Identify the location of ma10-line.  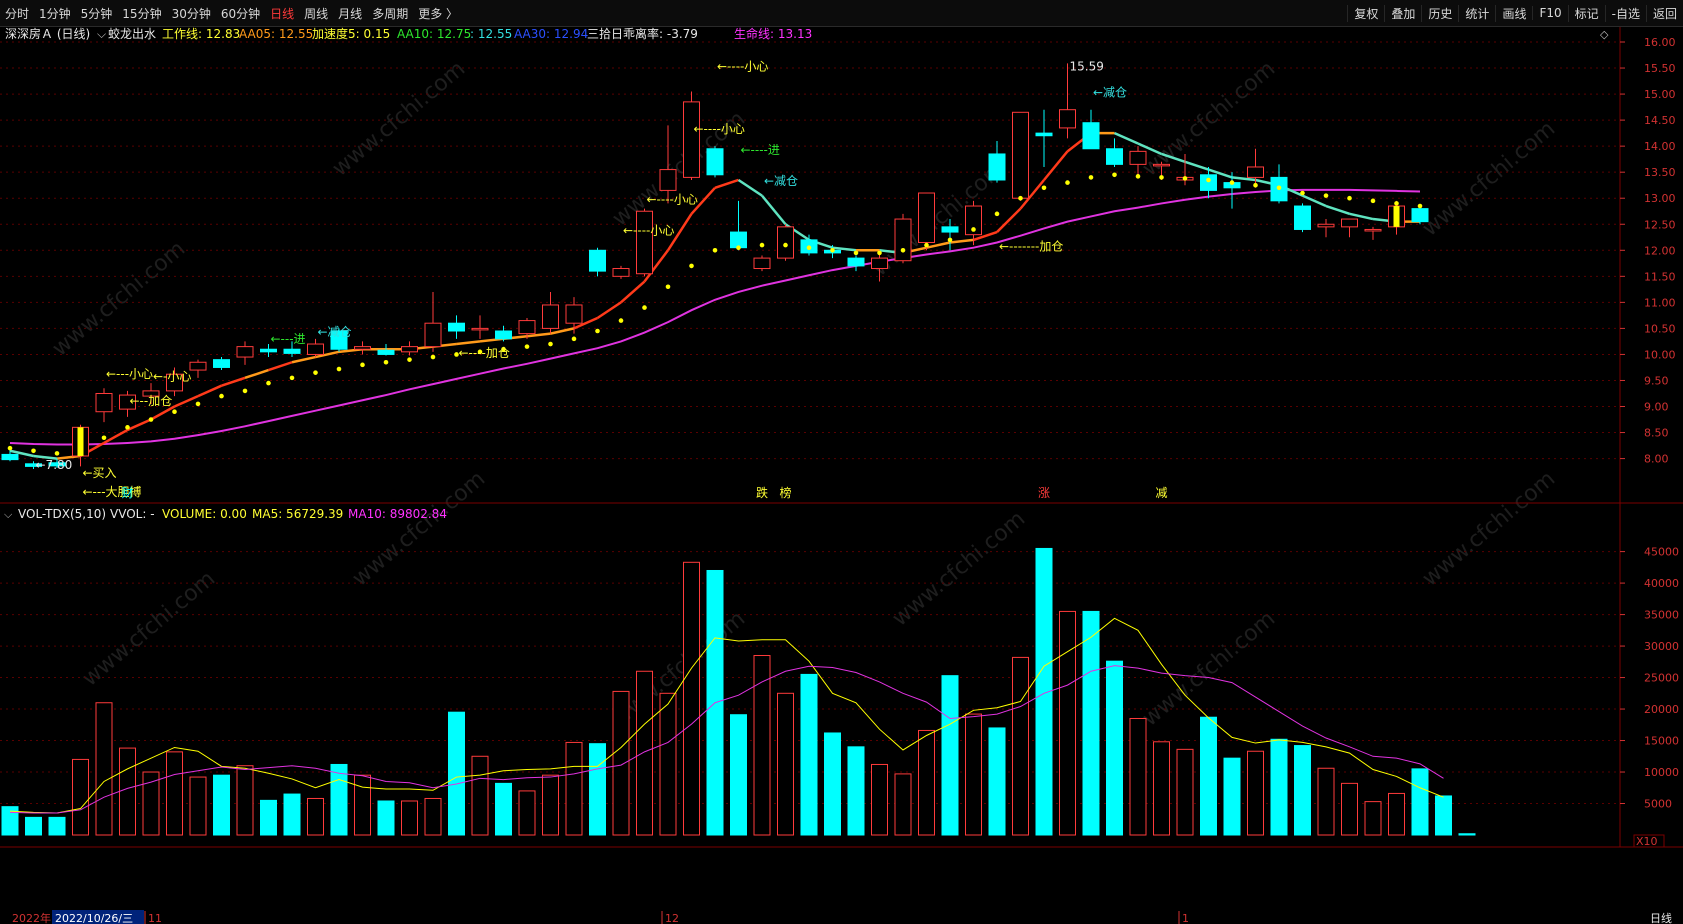
(726, 739).